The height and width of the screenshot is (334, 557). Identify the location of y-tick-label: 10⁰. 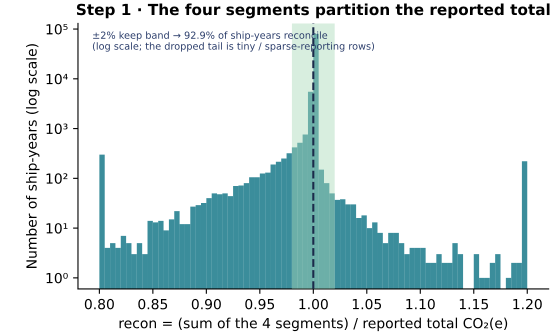
(57, 278).